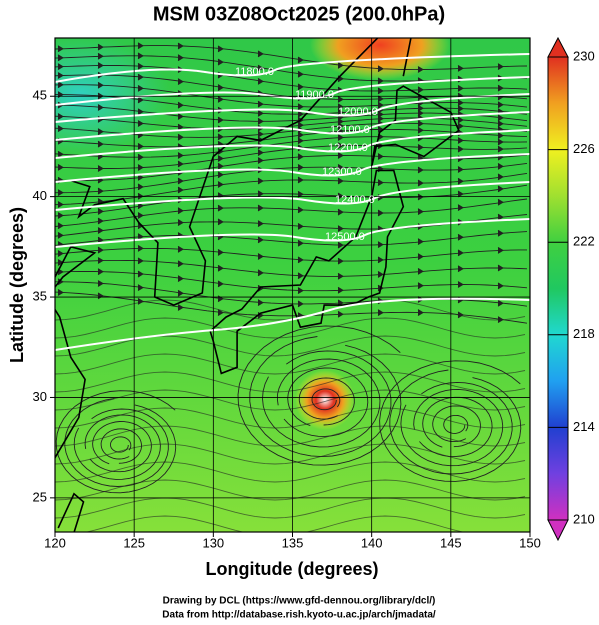 This screenshot has height=625, width=599. I want to click on contour-label: 12300.0, so click(342, 172).